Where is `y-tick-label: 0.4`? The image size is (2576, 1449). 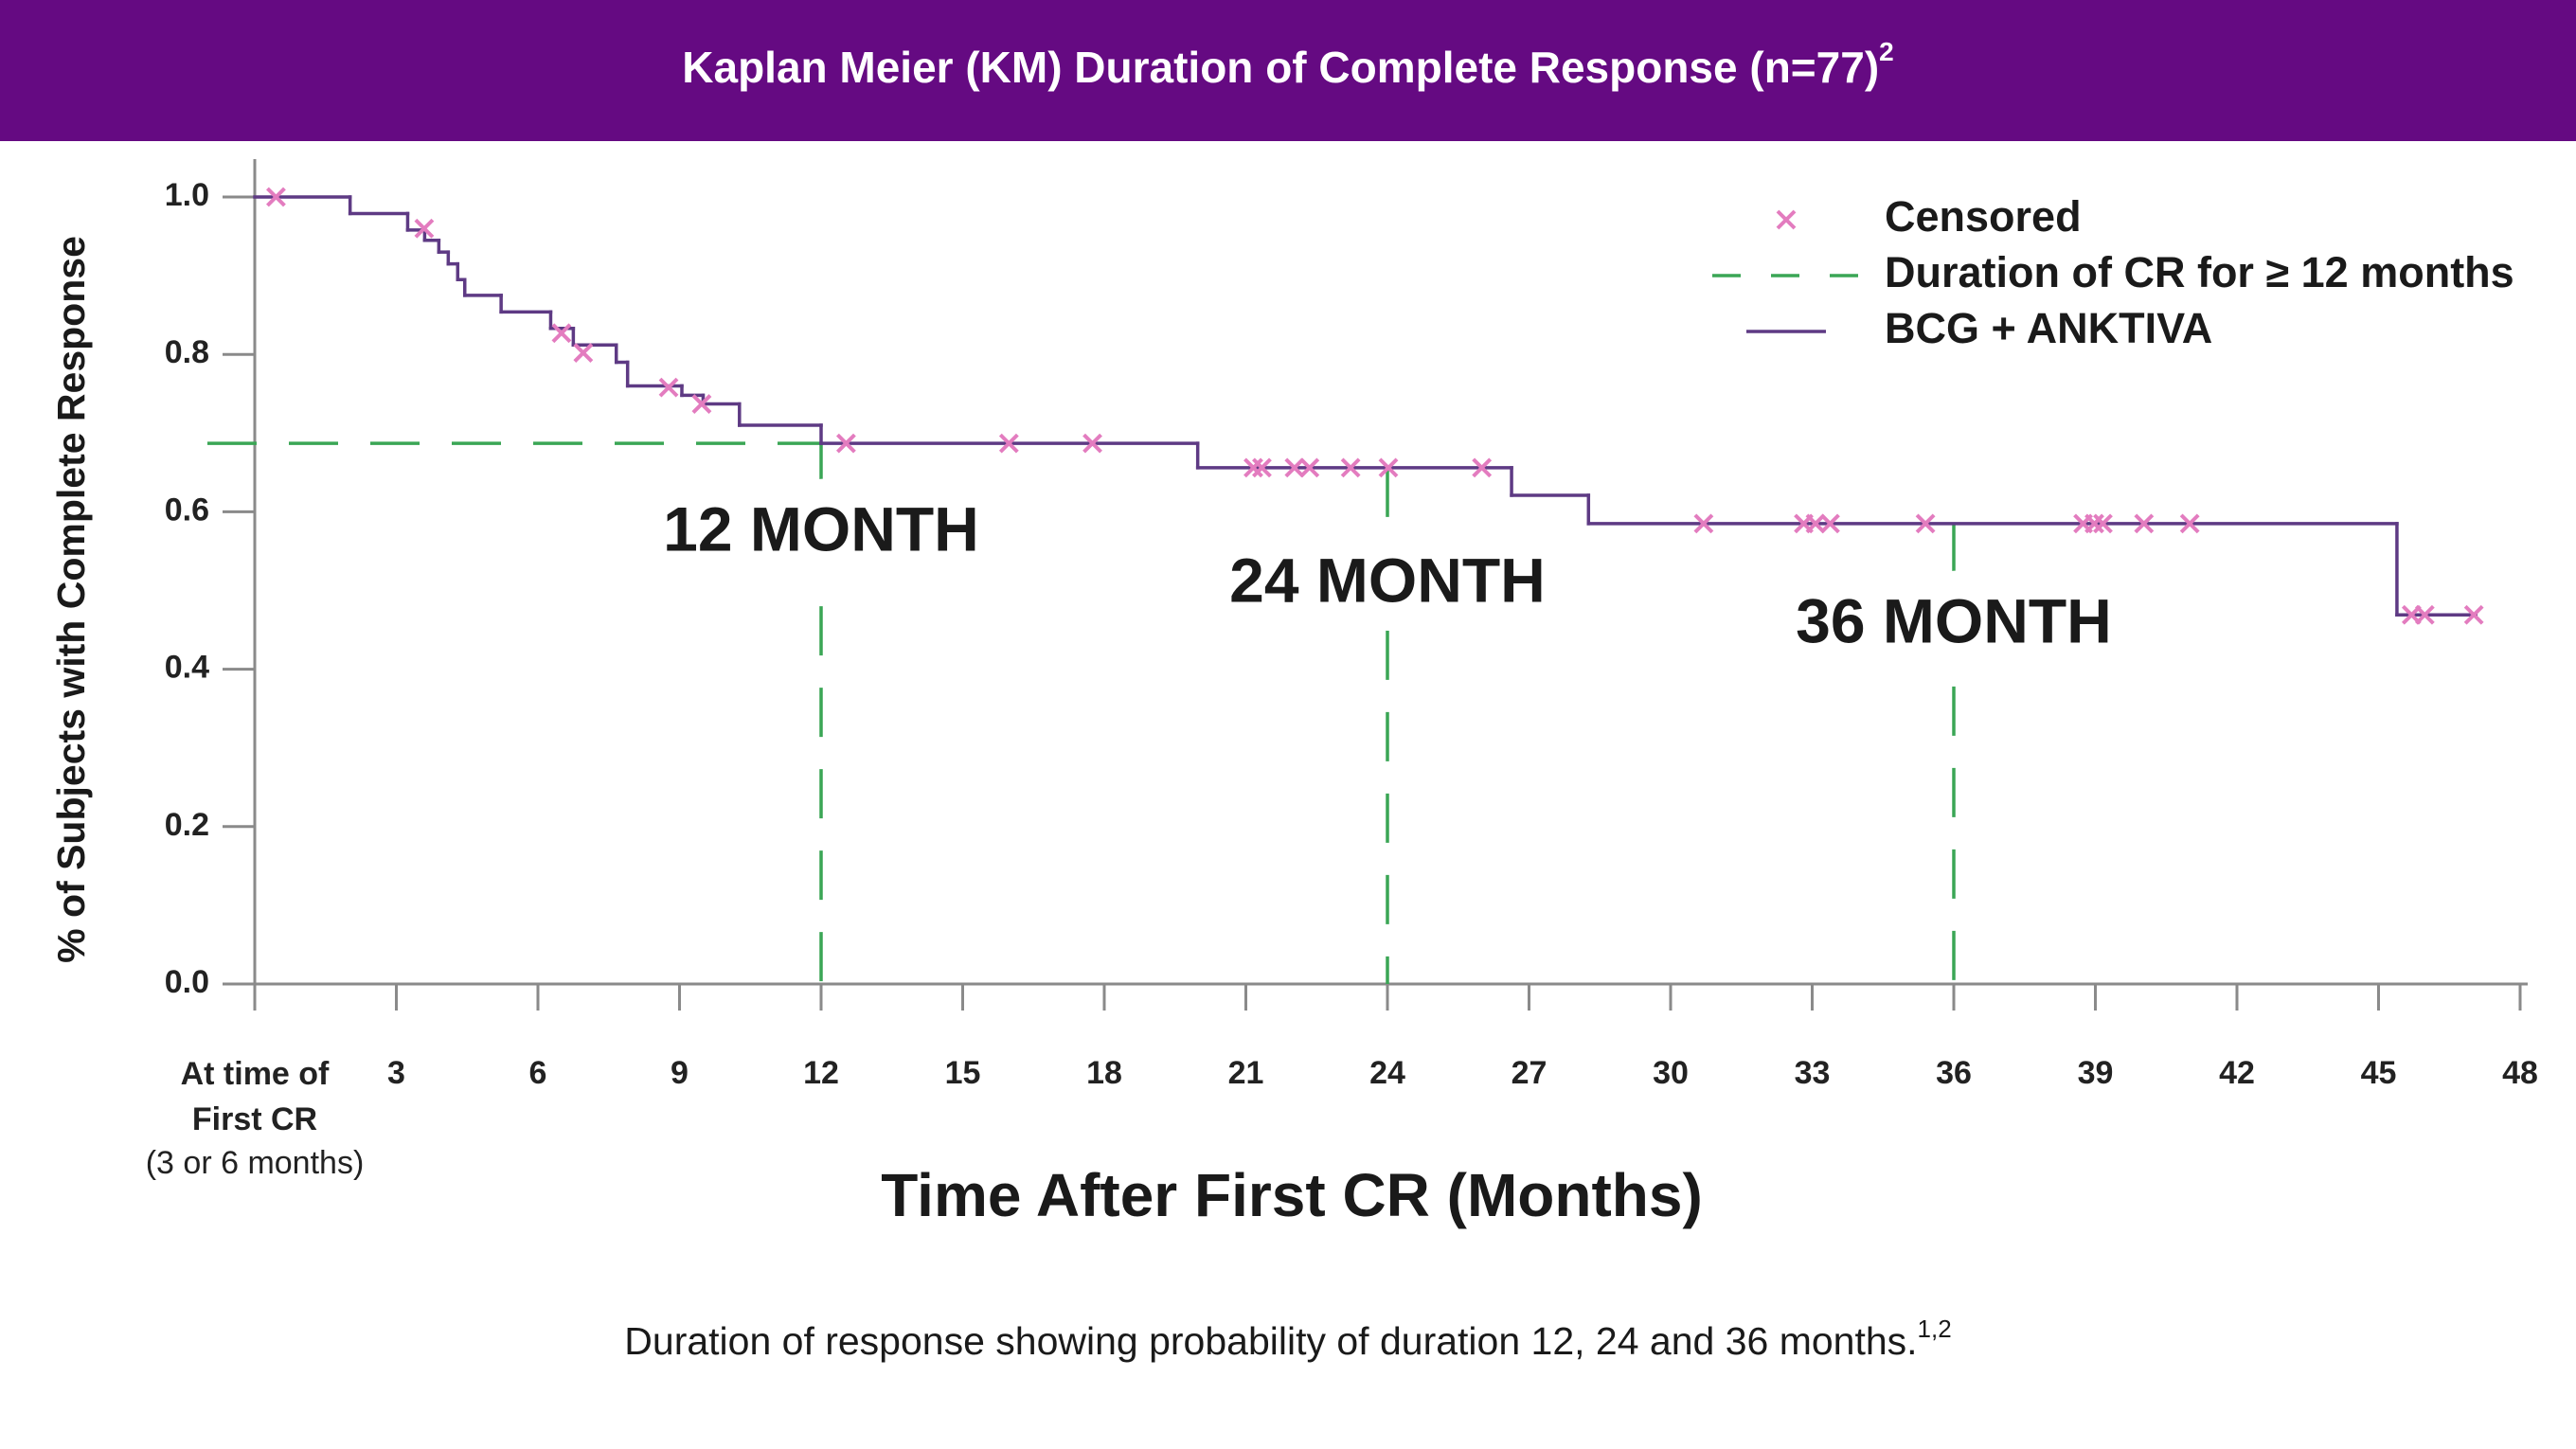 y-tick-label: 0.4 is located at coordinates (187, 668).